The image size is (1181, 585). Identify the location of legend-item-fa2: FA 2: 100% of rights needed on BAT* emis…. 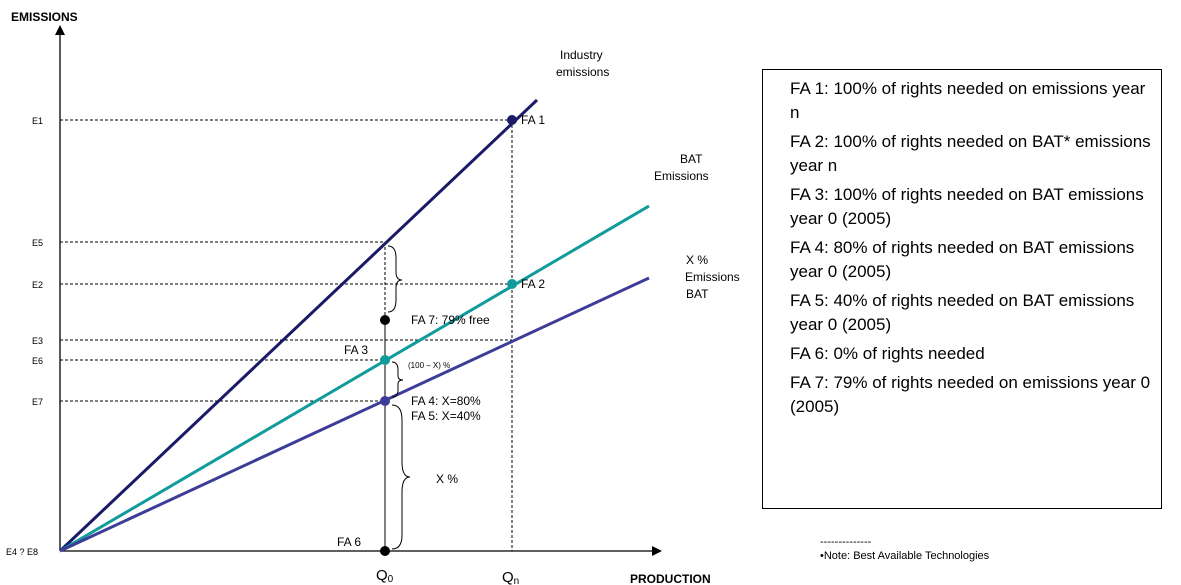
(970, 153).